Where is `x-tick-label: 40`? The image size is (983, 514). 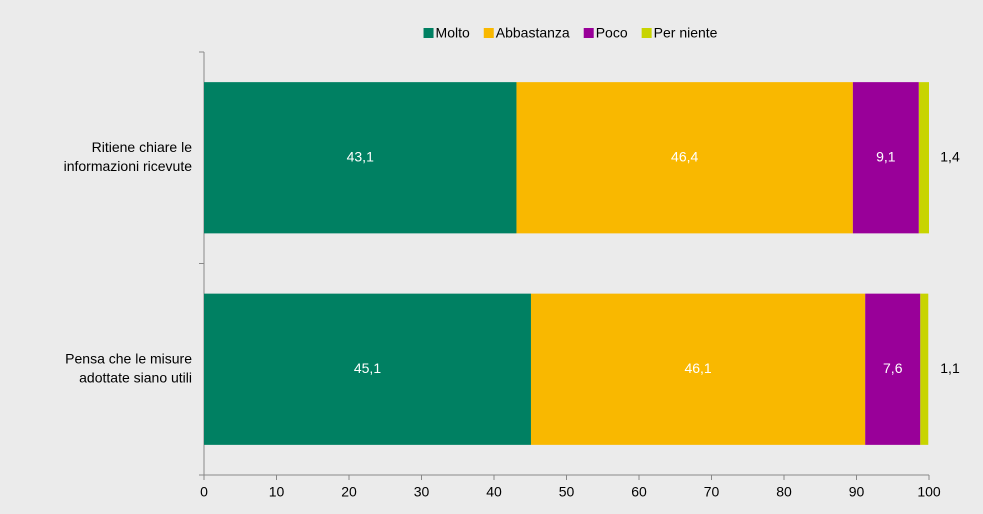 x-tick-label: 40 is located at coordinates (494, 492).